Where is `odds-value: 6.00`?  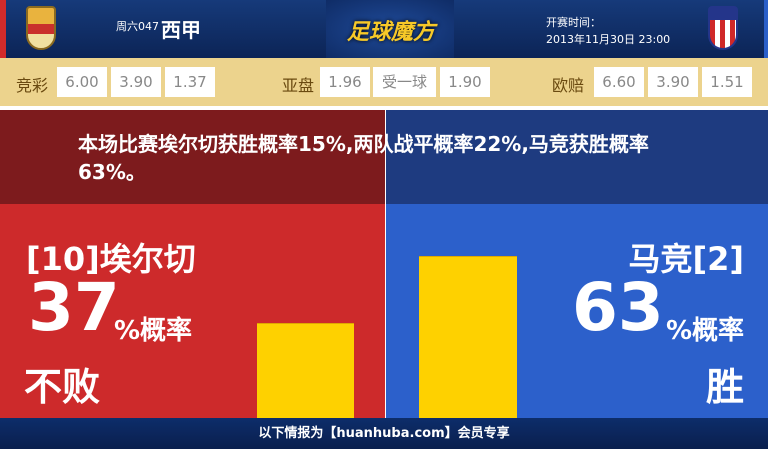
odds-value: 6.00 is located at coordinates (82, 82).